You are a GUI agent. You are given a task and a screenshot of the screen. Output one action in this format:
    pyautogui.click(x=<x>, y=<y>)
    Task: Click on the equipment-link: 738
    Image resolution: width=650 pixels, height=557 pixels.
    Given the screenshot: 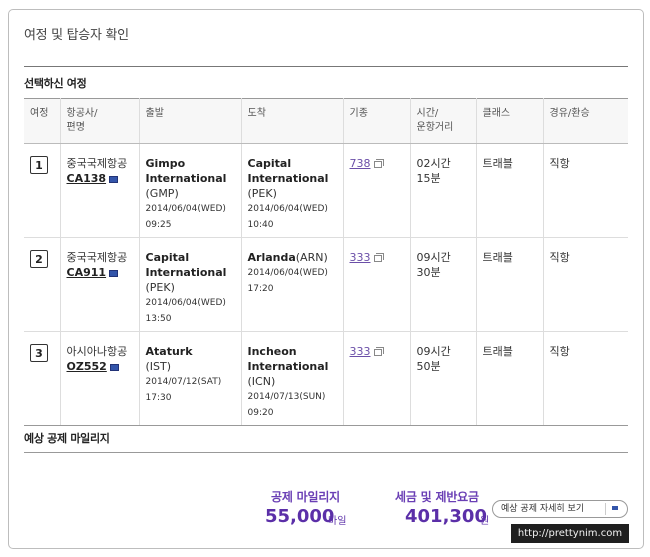 What is the action you would take?
    pyautogui.click(x=360, y=163)
    